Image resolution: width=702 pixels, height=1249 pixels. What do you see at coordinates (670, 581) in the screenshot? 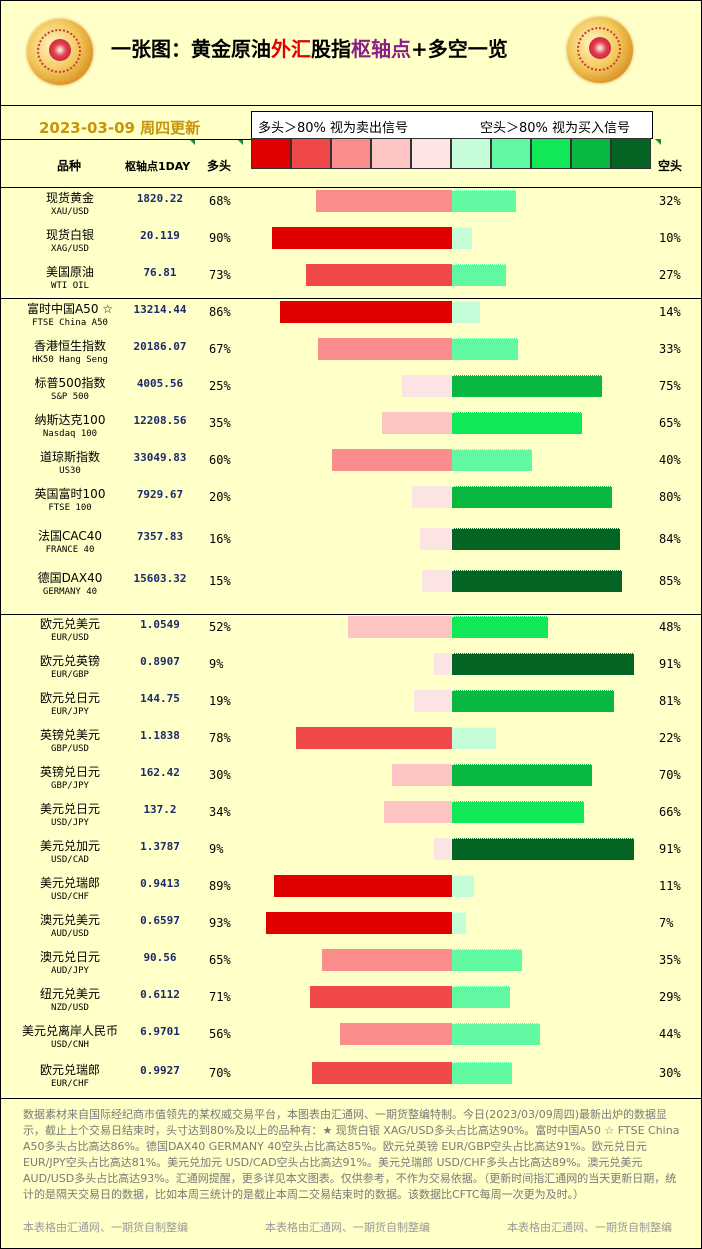
I see `row-short-pct: 85%` at bounding box center [670, 581].